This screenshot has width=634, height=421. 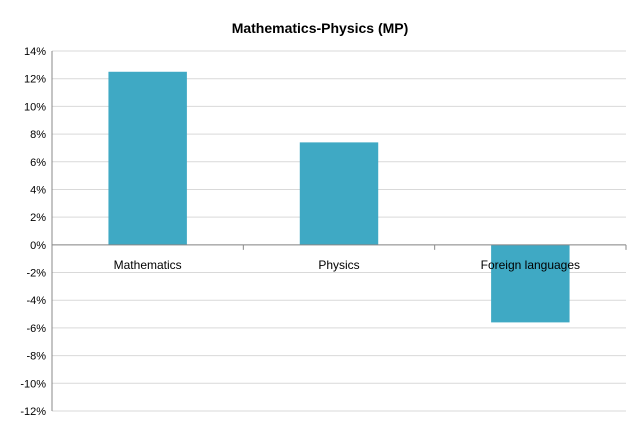 What do you see at coordinates (33, 412) in the screenshot?
I see `y-tick-label: -12%` at bounding box center [33, 412].